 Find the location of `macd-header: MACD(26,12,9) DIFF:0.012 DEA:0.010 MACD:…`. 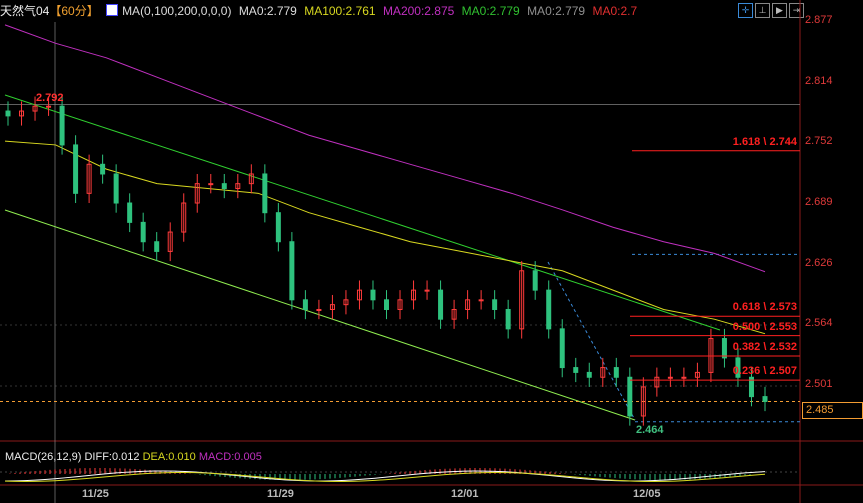

macd-header: MACD(26,12,9) DIFF:0.012 DEA:0.010 MACD:… is located at coordinates (133, 457).